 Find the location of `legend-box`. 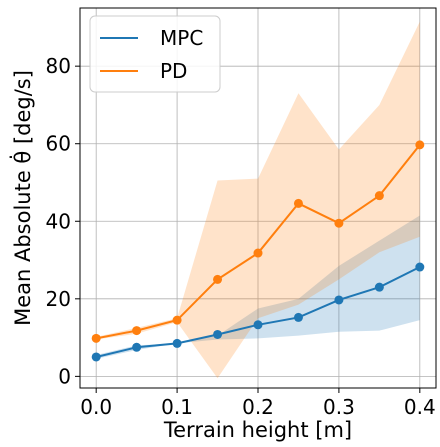

legend-box is located at coordinates (155, 54).